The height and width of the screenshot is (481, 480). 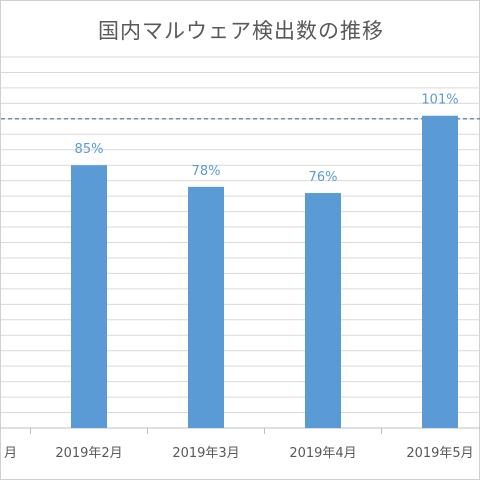 What do you see at coordinates (206, 171) in the screenshot?
I see `data-label: 78%` at bounding box center [206, 171].